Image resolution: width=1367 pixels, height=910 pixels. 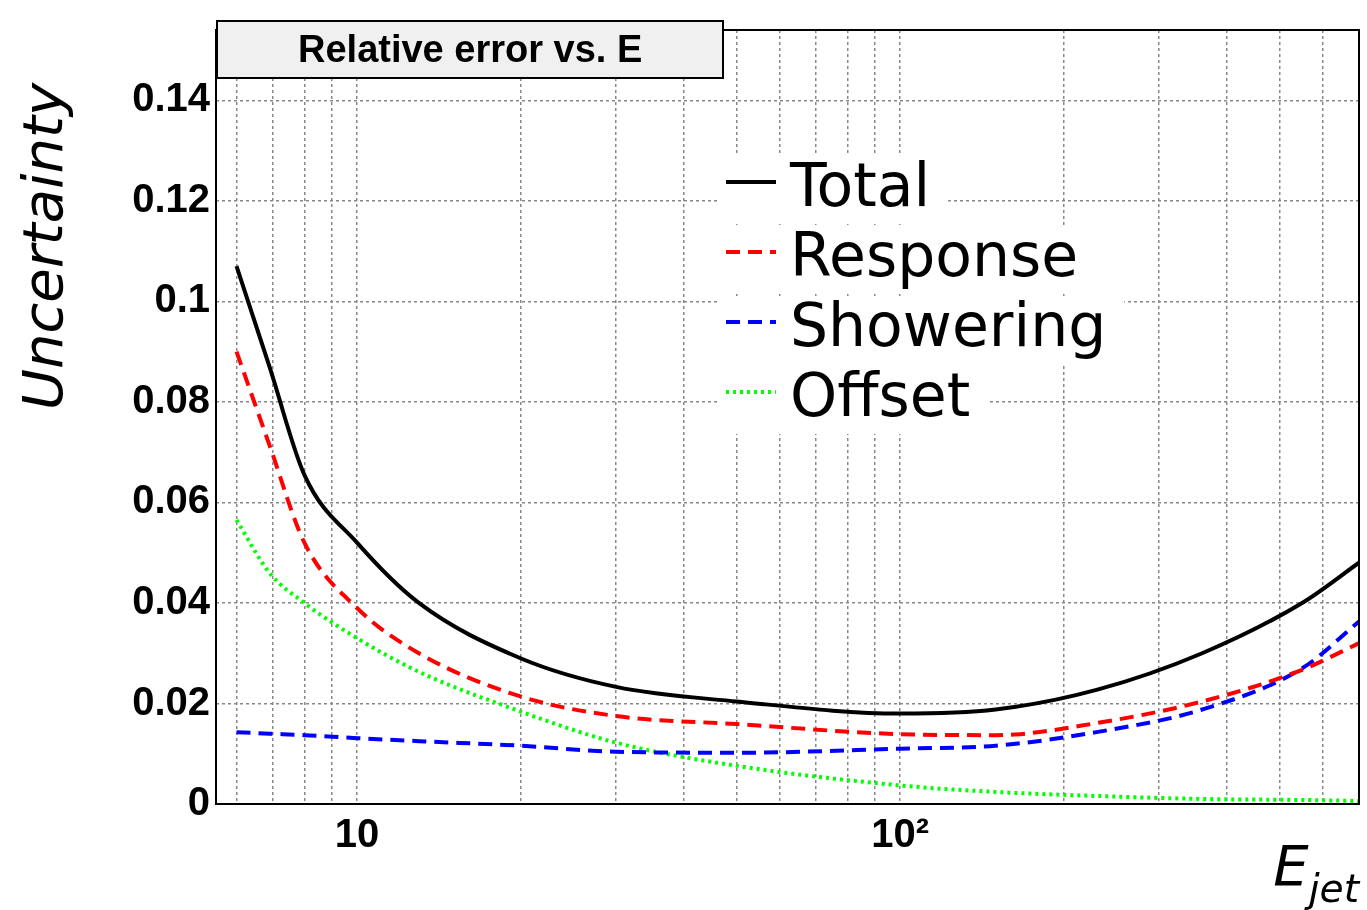 I want to click on y-tick-label: 0.12, so click(x=171, y=197).